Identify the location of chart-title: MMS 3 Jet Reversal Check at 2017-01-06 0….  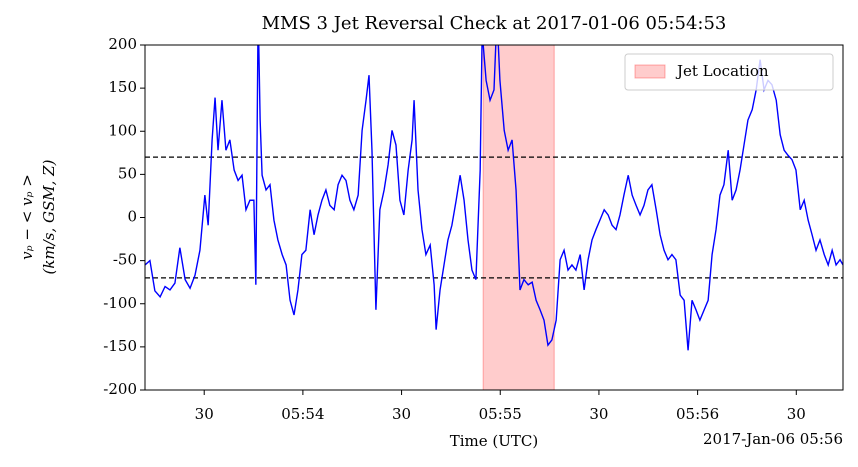
(494, 23).